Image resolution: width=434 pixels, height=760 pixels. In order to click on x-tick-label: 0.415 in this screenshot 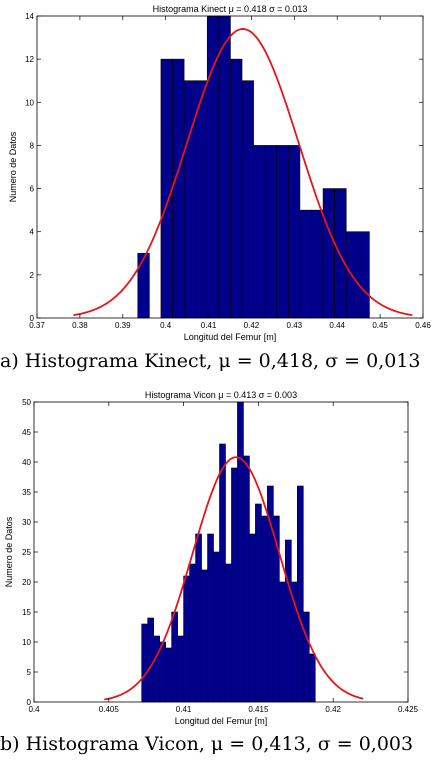, I will do `click(258, 709)`.